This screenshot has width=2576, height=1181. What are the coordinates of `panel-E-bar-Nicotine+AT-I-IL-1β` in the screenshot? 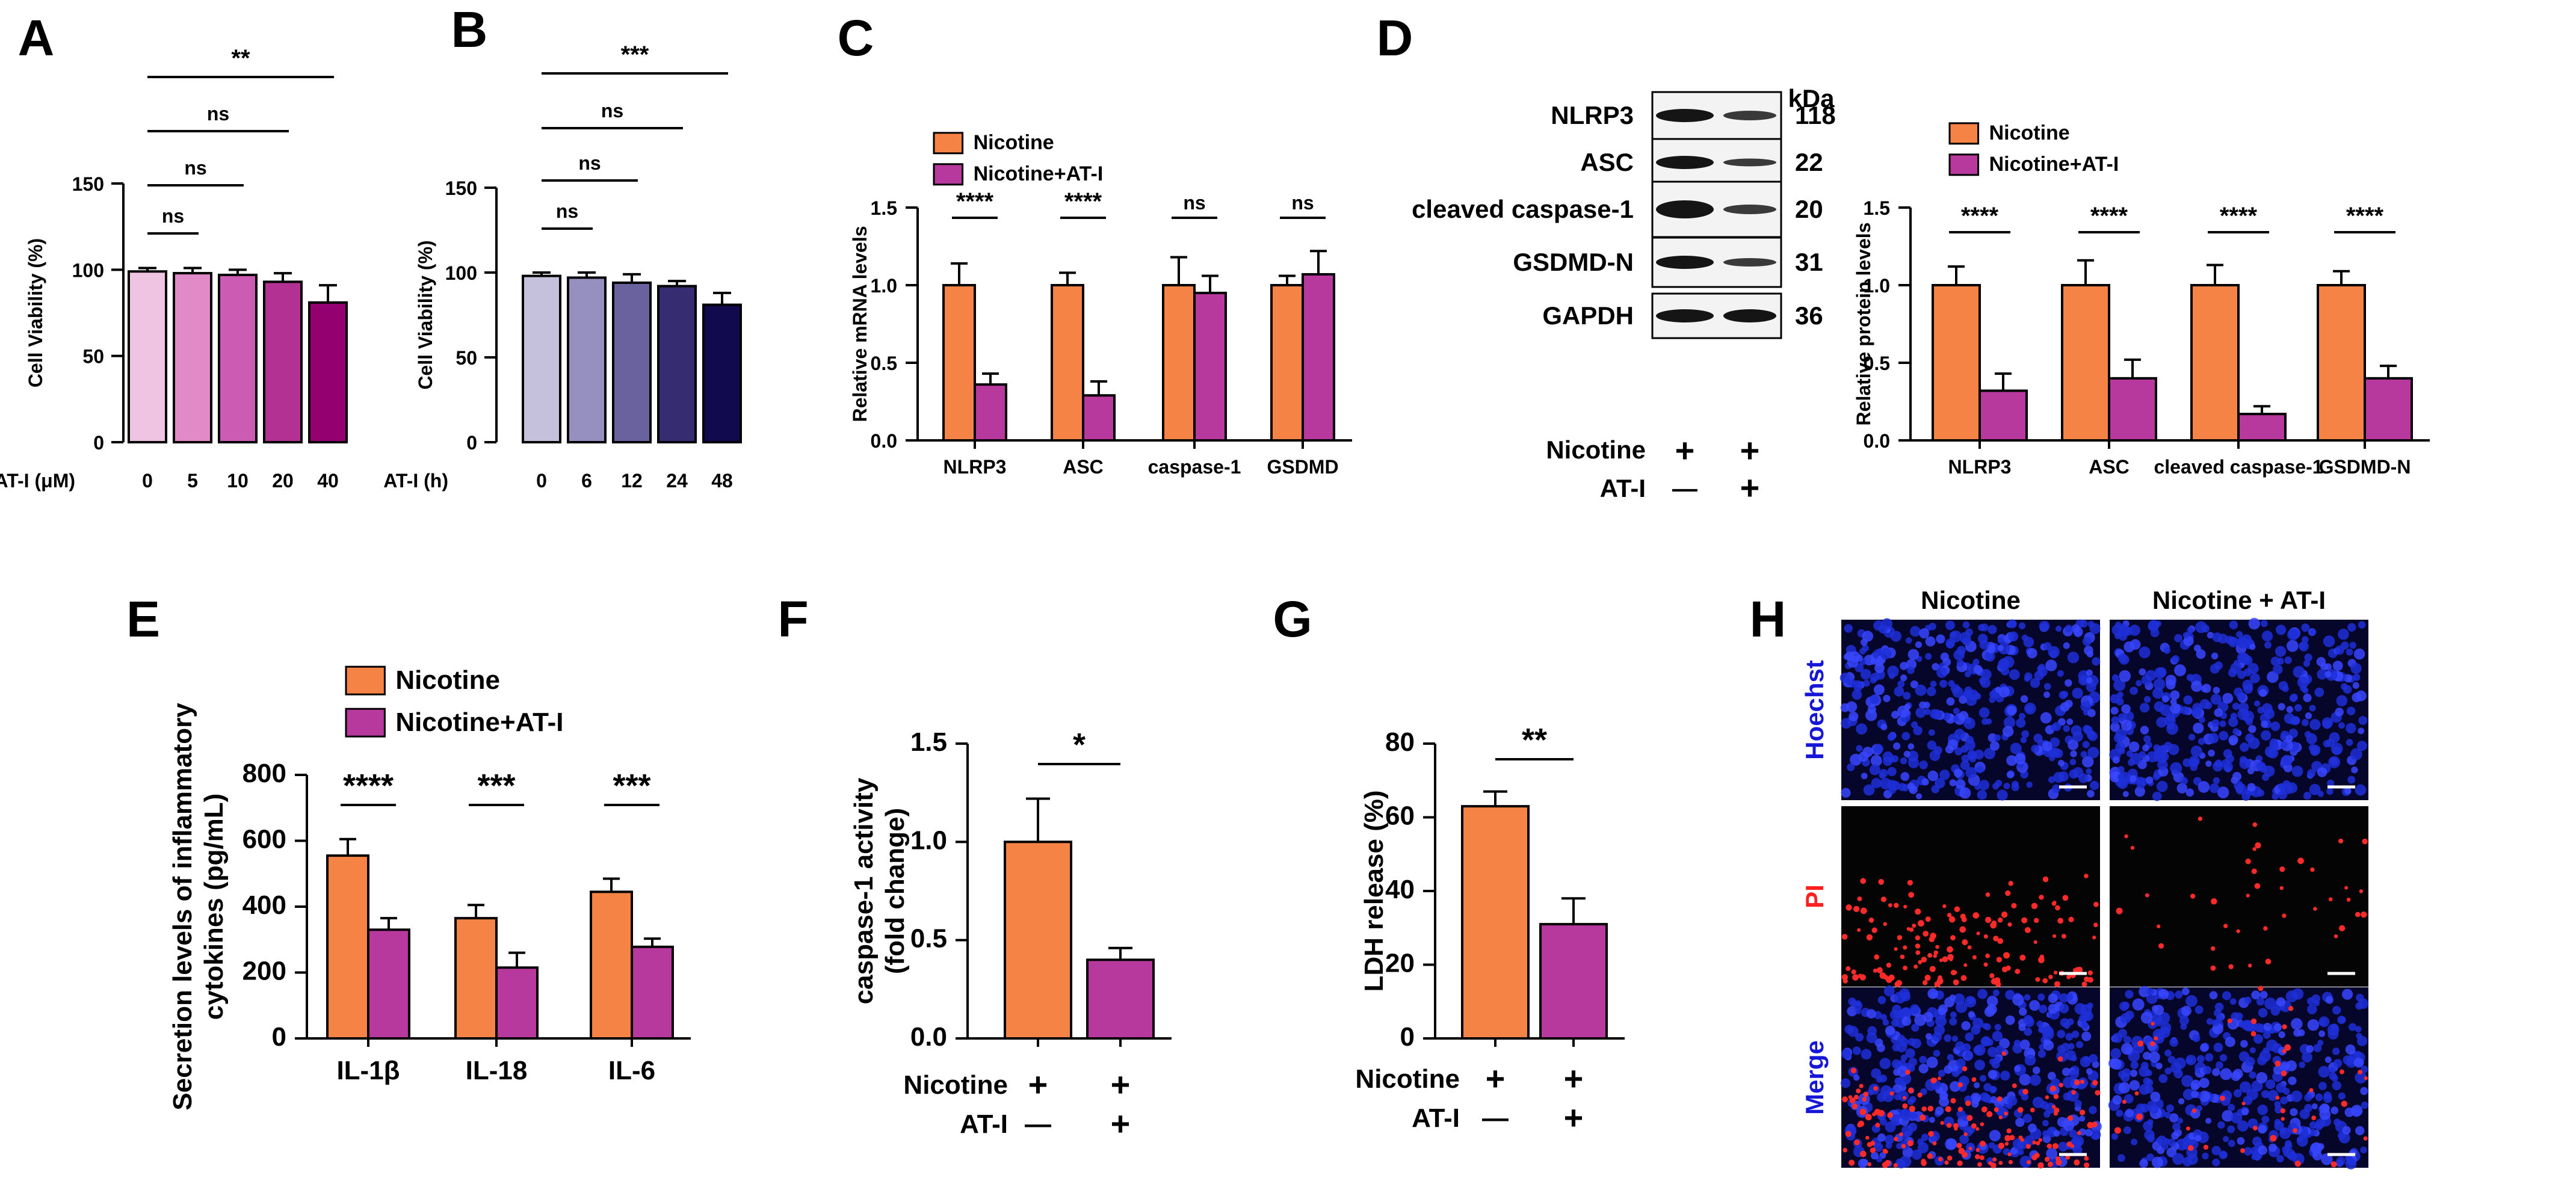 It's located at (388, 984).